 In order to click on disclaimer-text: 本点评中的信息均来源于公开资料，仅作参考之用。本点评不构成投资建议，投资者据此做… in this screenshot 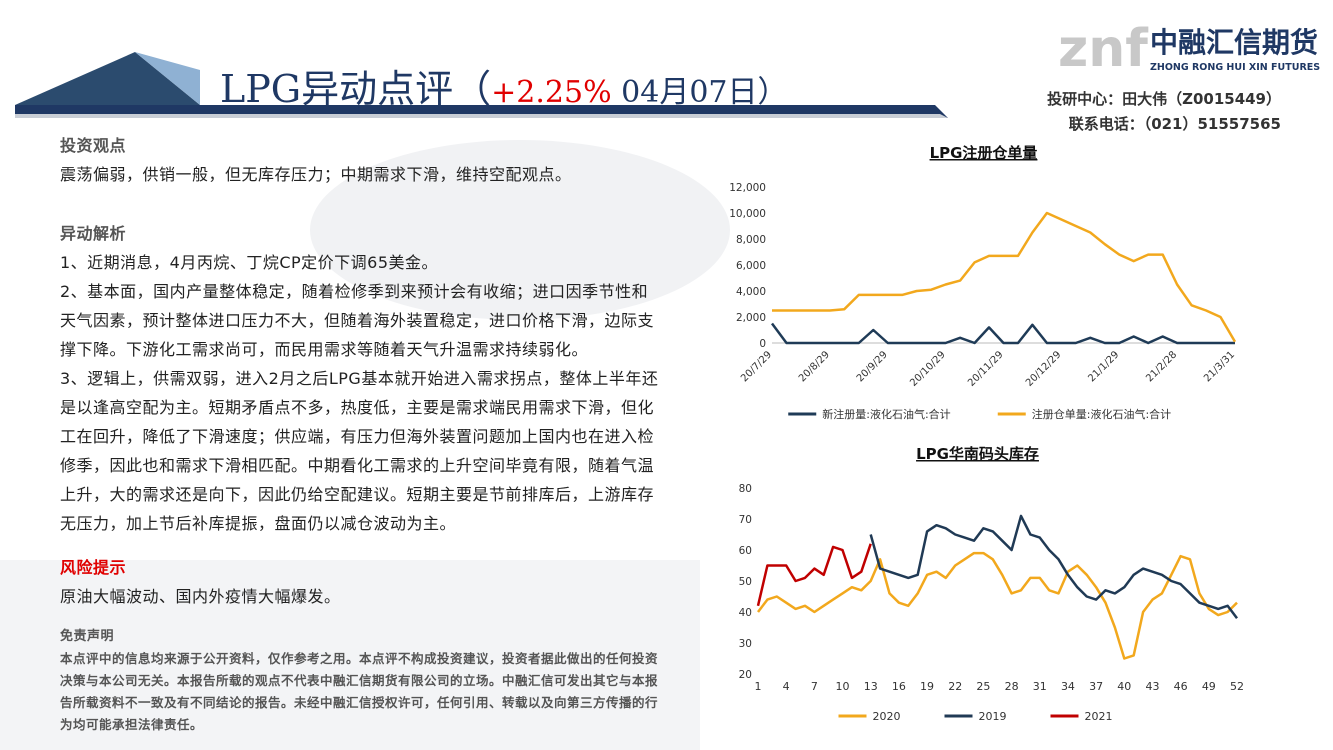, I will do `click(359, 691)`.